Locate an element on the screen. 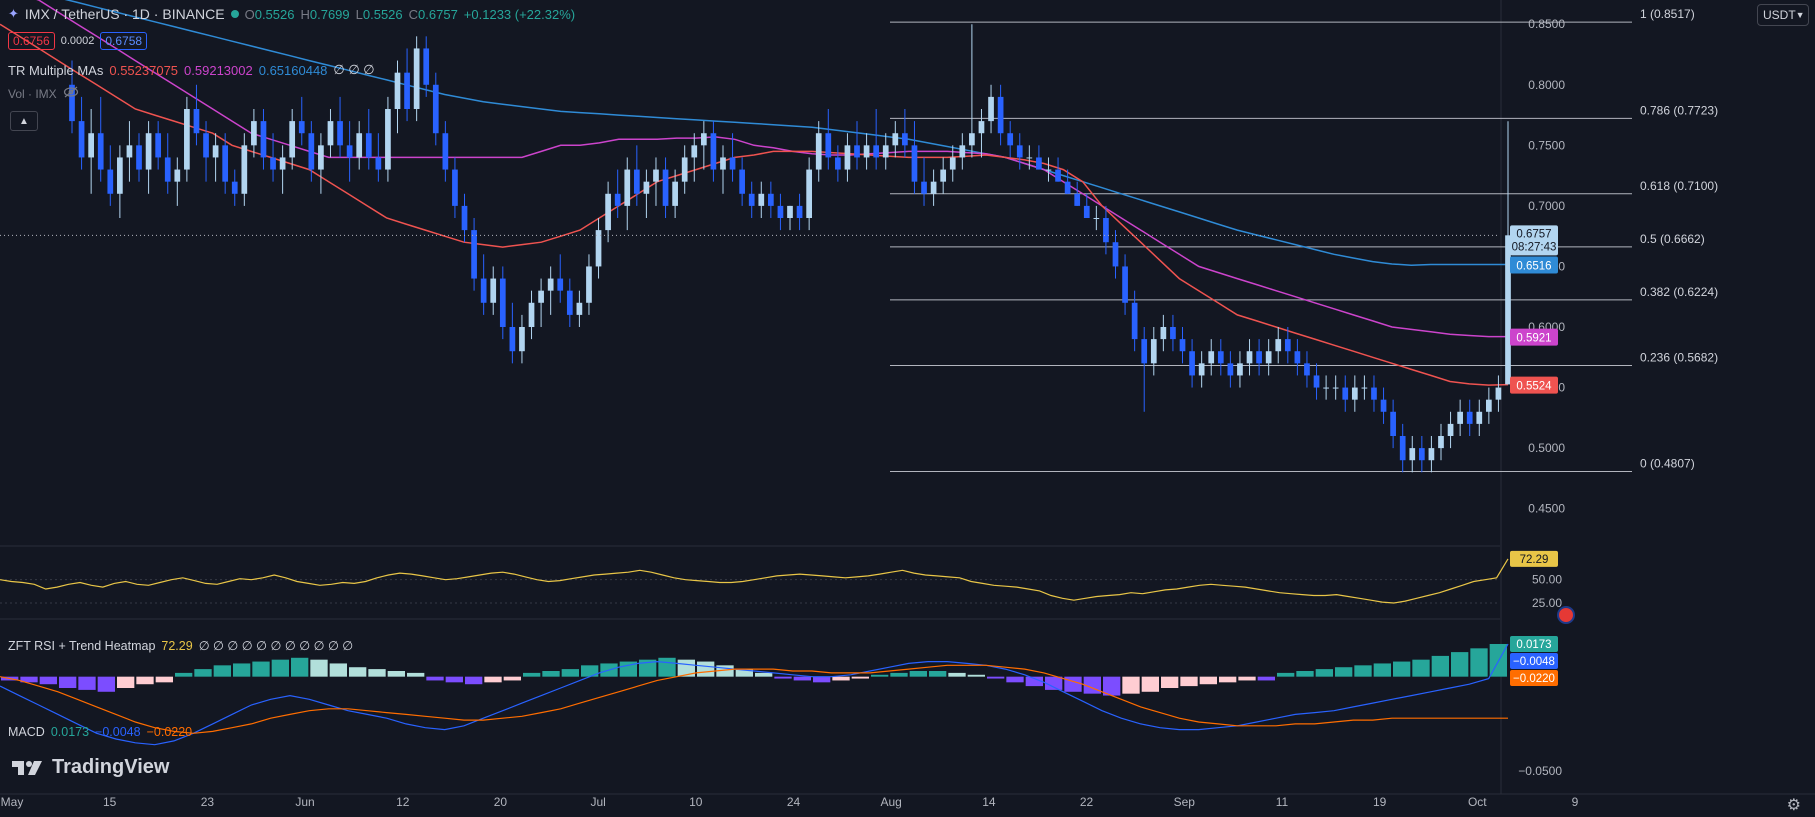 The height and width of the screenshot is (817, 1815). volume-label: Vol · IMX is located at coordinates (32, 93).